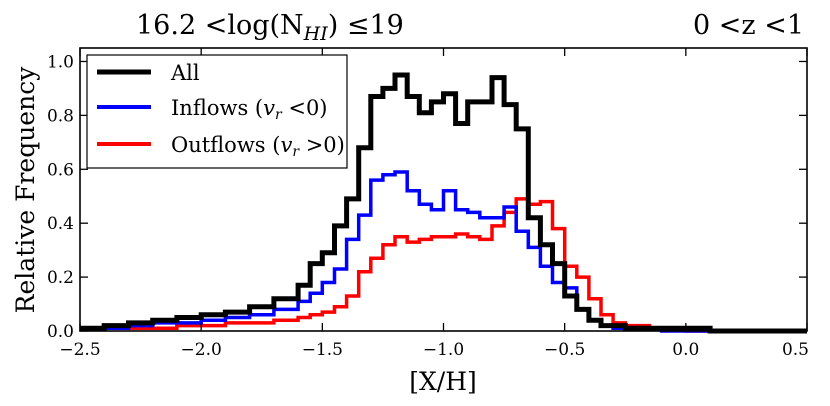 The image size is (830, 406). I want to click on x-tick-label: 0.0, so click(685, 350).